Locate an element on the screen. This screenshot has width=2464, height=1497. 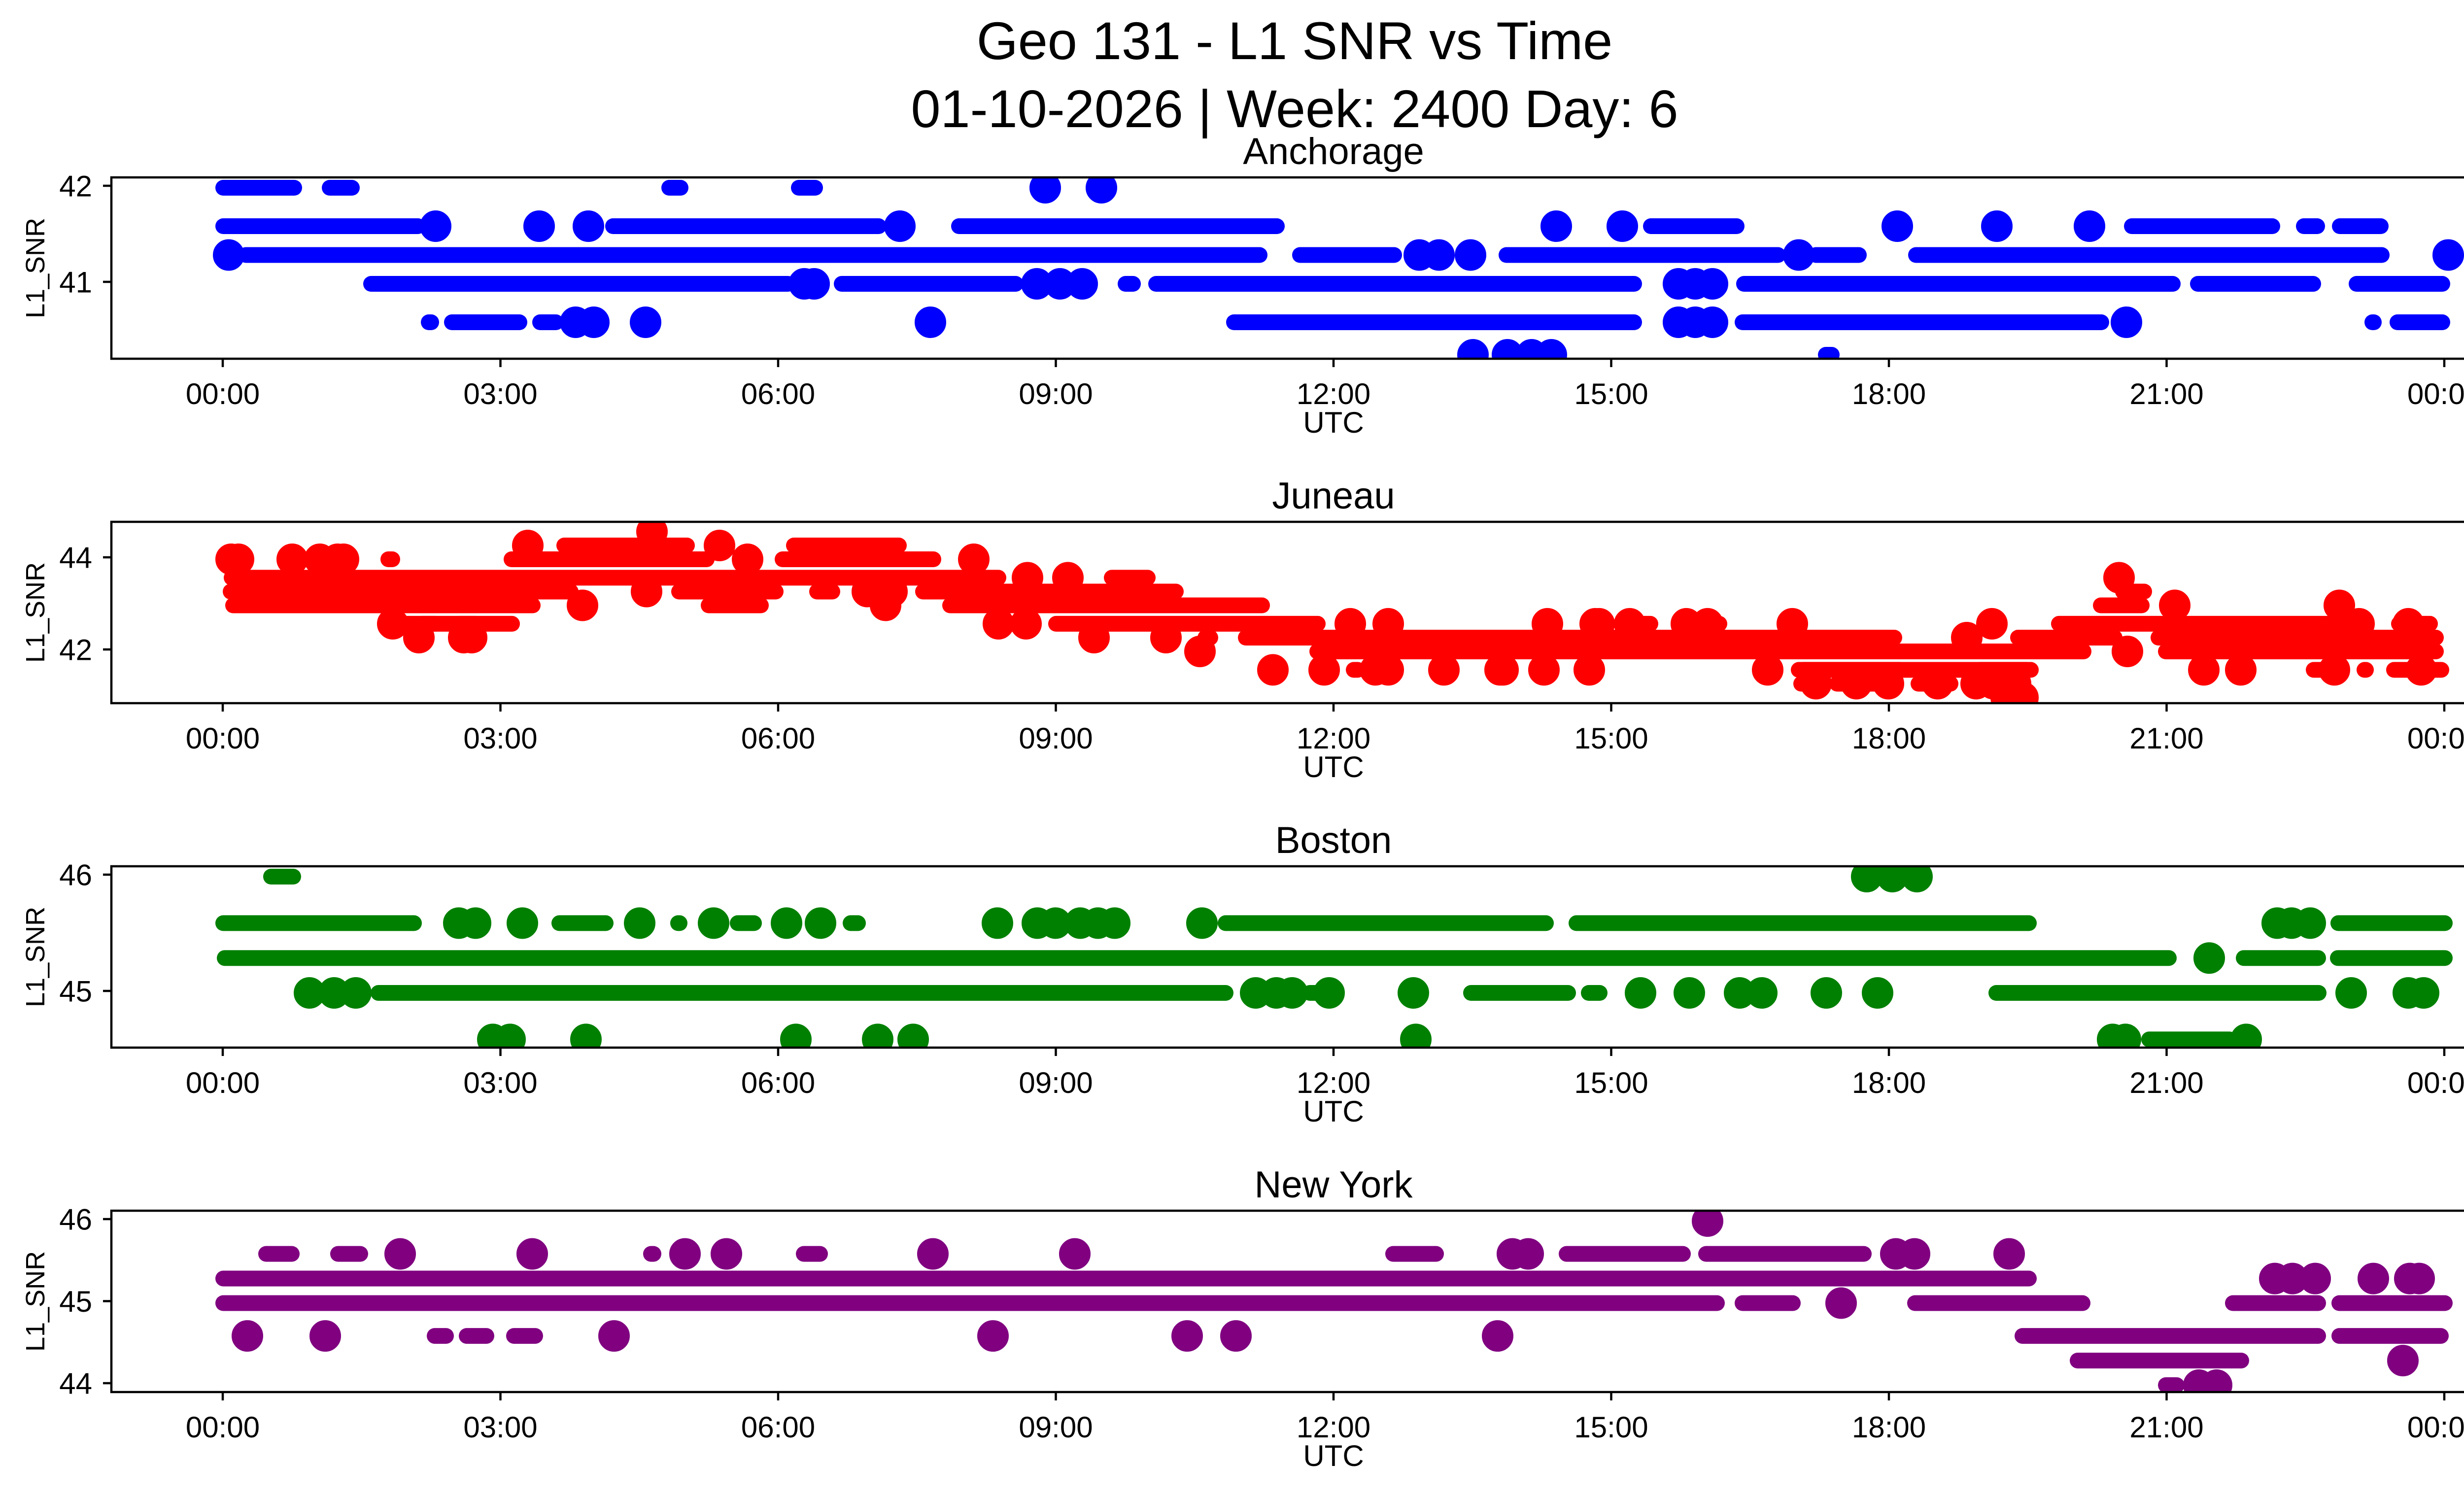
svg-text: Juneau is located at coordinates (1333, 496).